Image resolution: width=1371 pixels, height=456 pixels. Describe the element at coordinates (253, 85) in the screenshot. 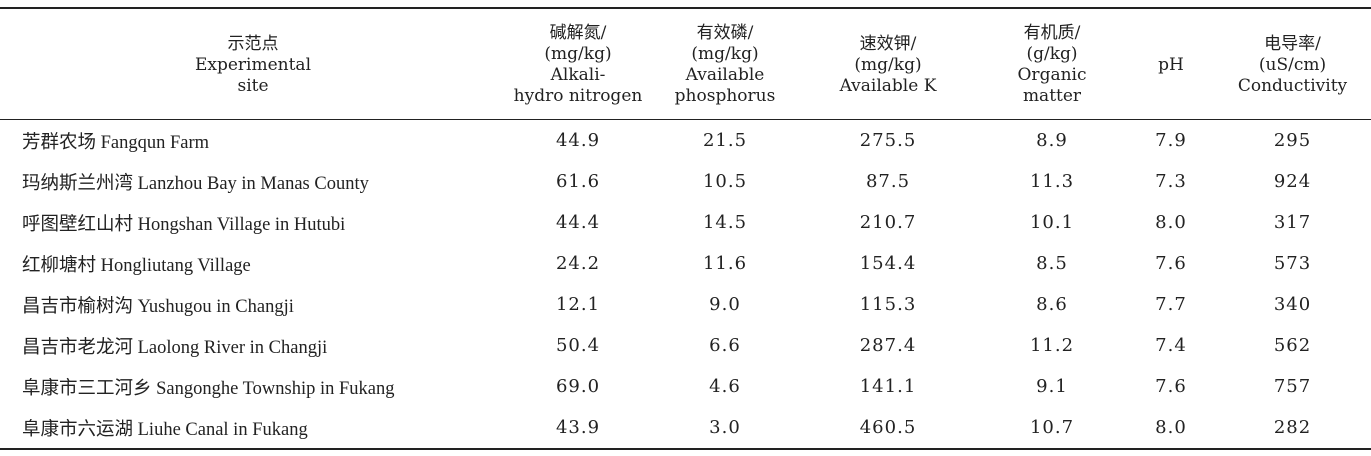

I see `column-header-line: site` at that location.